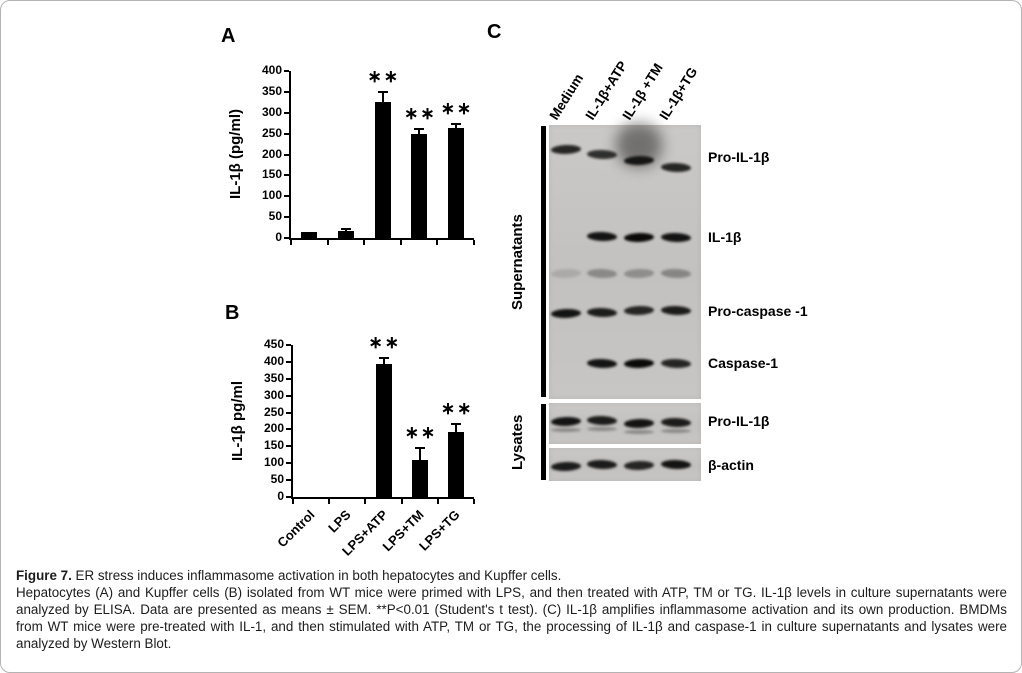 Image resolution: width=1022 pixels, height=673 pixels. I want to click on y-tick-label-A-200: 200, so click(271, 153).